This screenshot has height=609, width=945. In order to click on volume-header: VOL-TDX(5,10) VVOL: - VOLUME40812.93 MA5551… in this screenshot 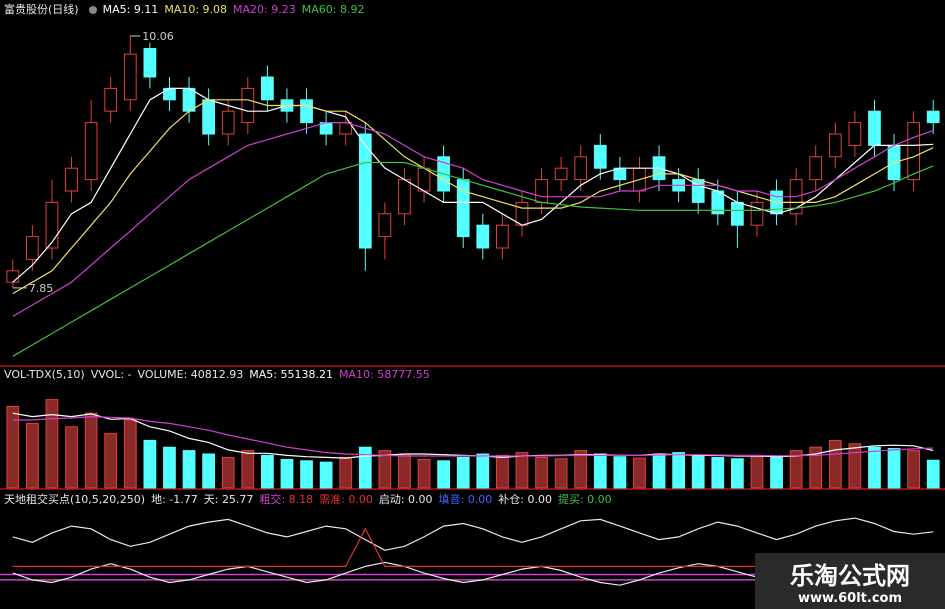, I will do `click(220, 374)`.